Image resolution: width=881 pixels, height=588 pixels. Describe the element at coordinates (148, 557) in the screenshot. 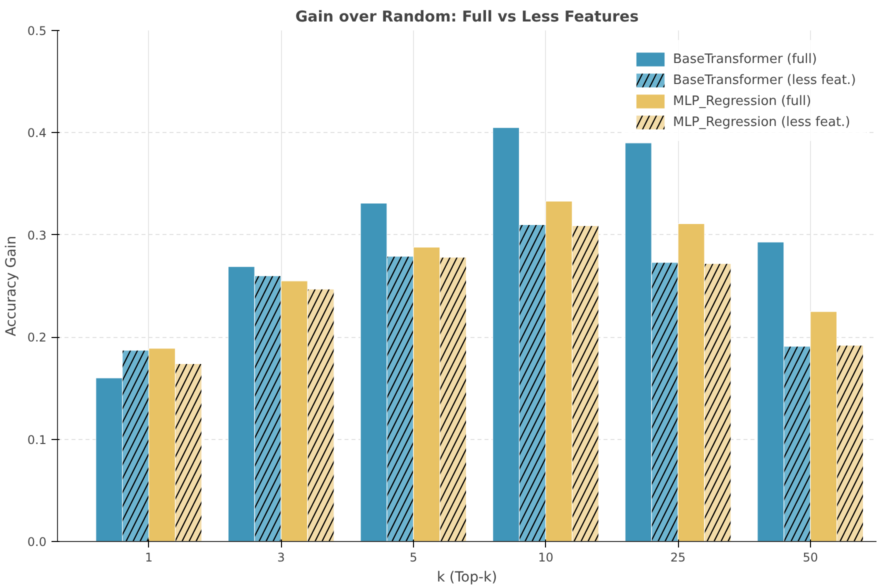

I see `x-tick-label: 1` at that location.